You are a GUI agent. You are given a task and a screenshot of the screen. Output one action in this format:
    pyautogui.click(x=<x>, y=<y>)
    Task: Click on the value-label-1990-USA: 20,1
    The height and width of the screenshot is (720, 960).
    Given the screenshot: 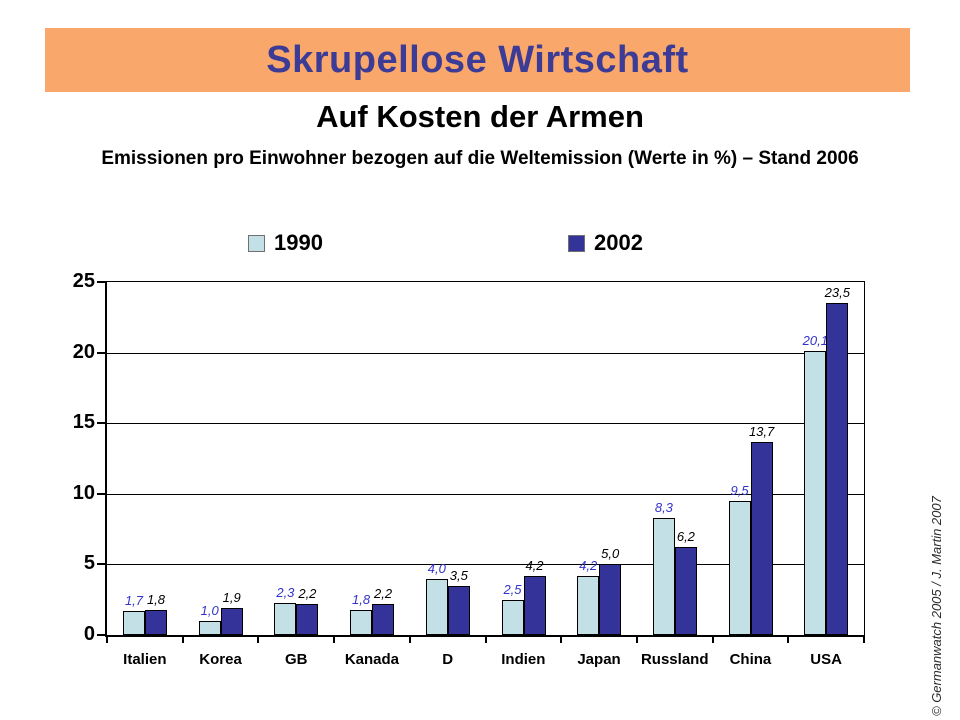 What is the action you would take?
    pyautogui.click(x=815, y=340)
    